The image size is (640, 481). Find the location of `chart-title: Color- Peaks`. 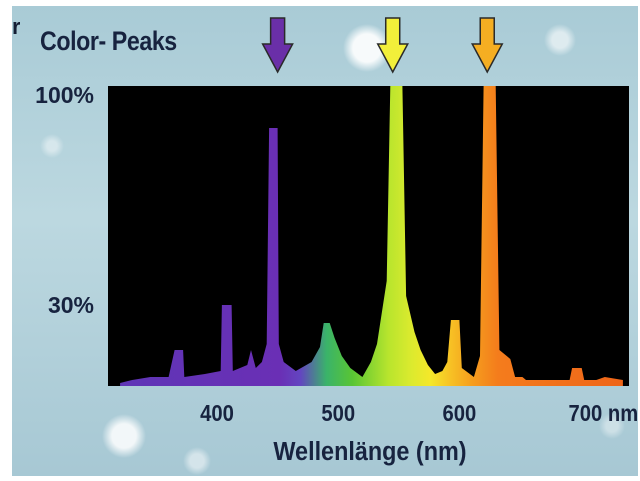

chart-title: Color- Peaks is located at coordinates (108, 41).